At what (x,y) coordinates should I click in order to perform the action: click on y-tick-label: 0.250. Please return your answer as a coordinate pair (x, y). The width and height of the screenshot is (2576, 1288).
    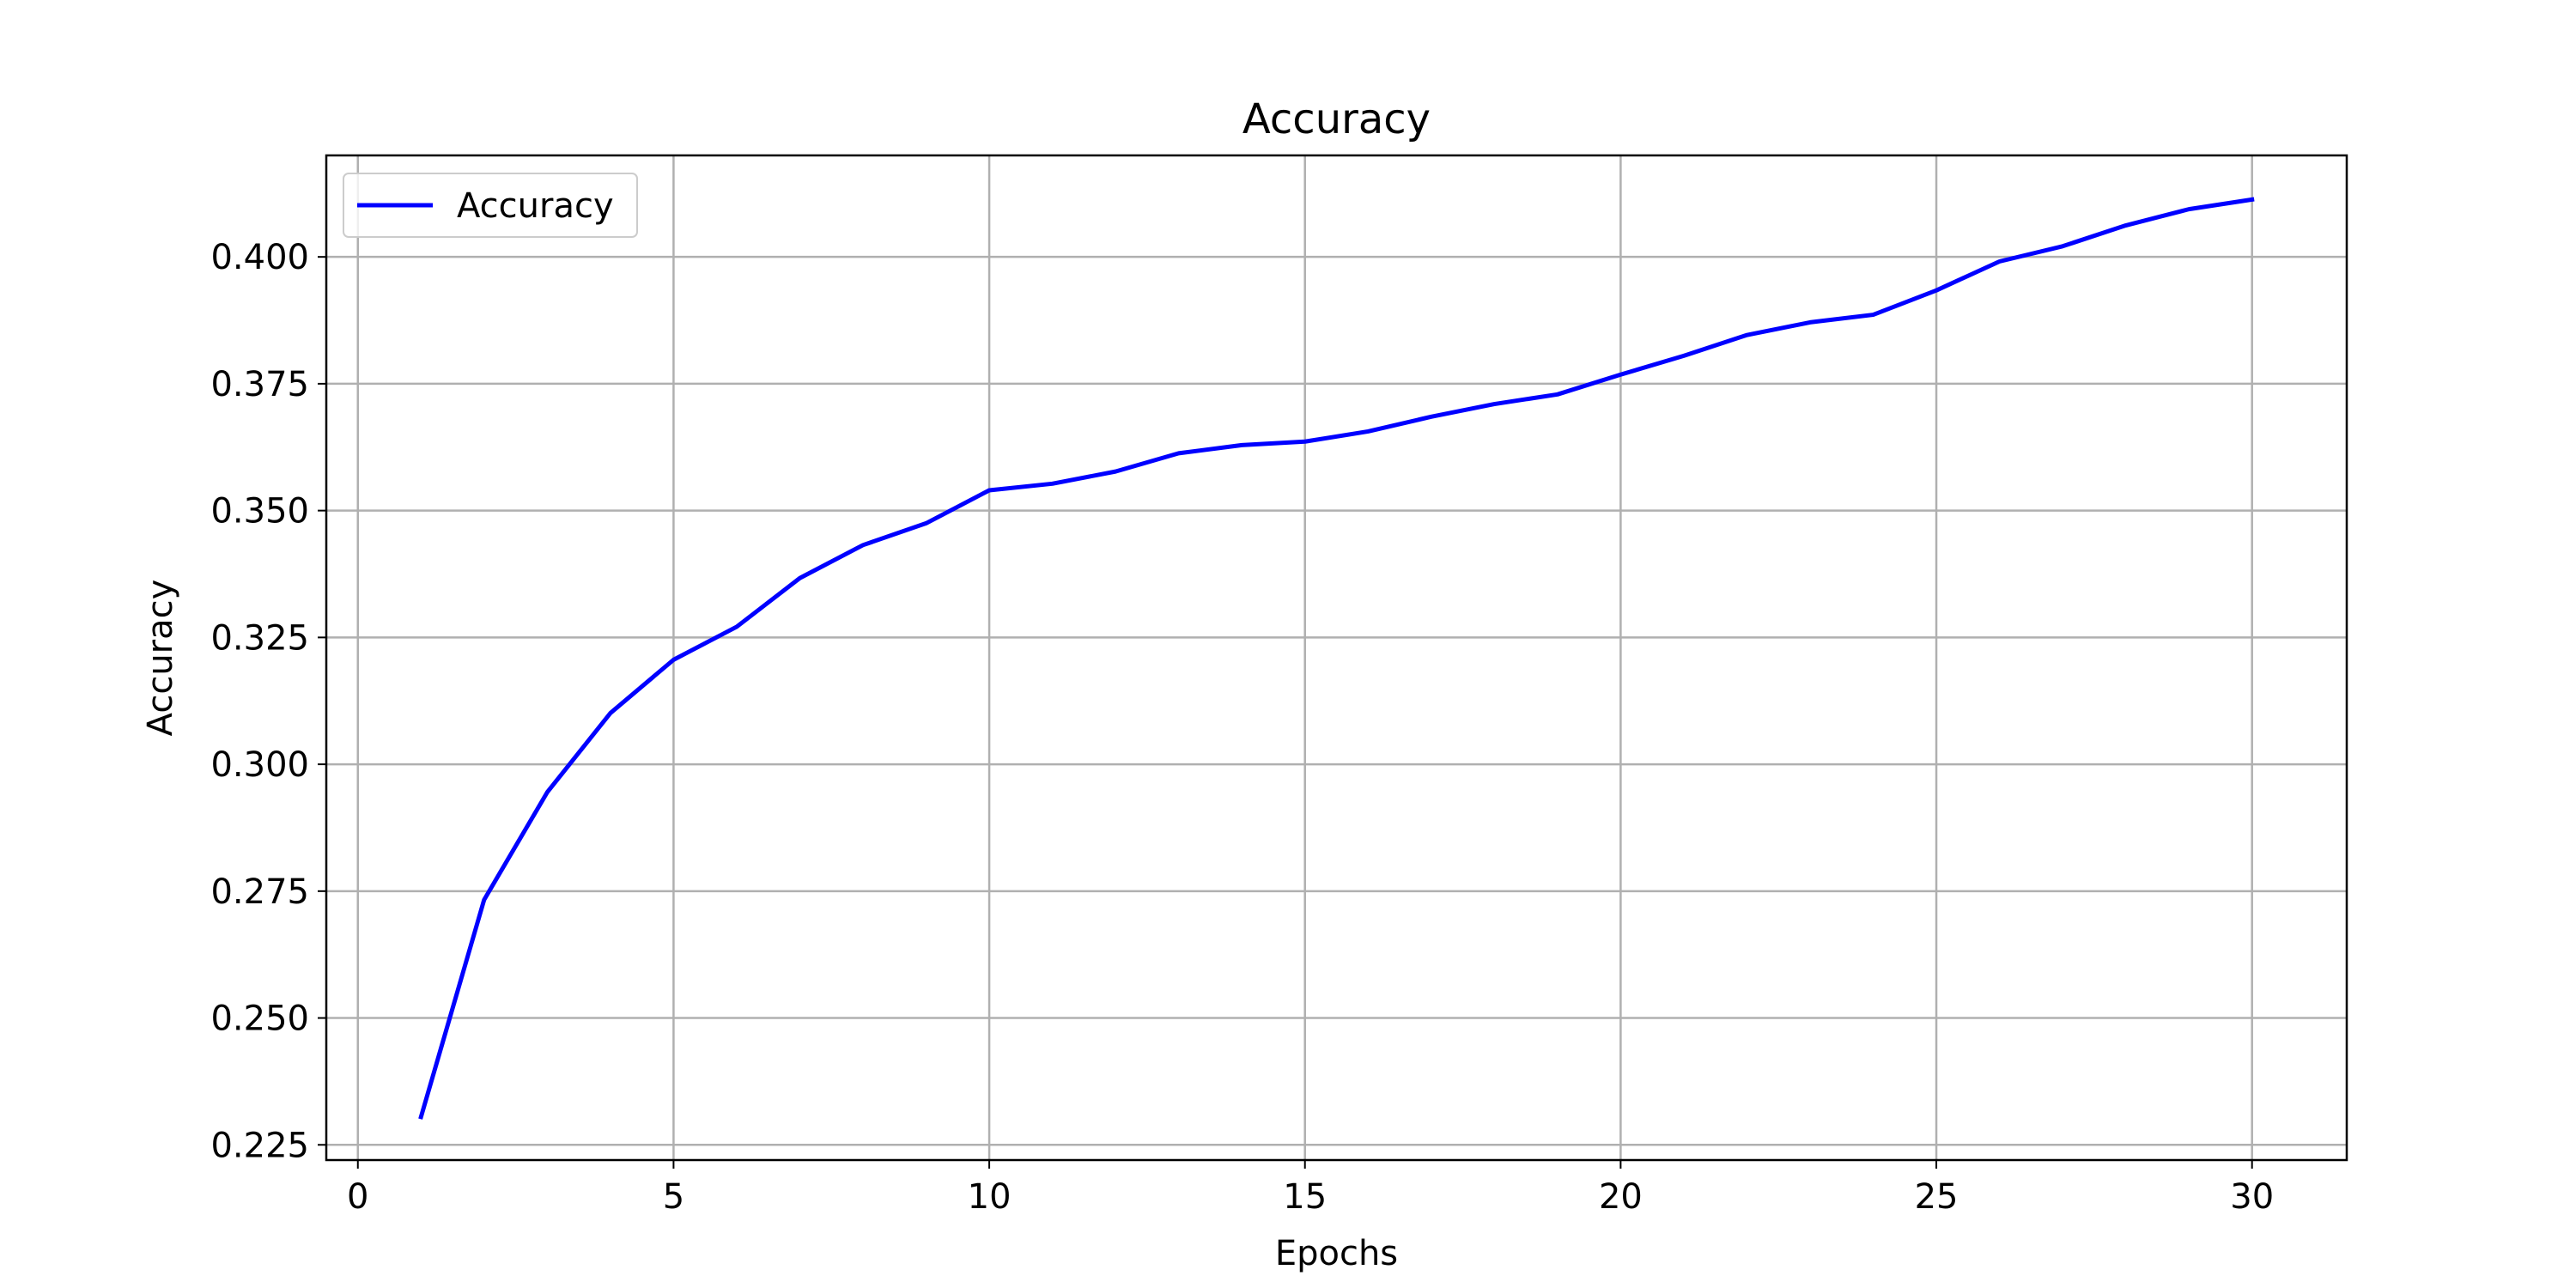
    Looking at the image, I should click on (259, 1019).